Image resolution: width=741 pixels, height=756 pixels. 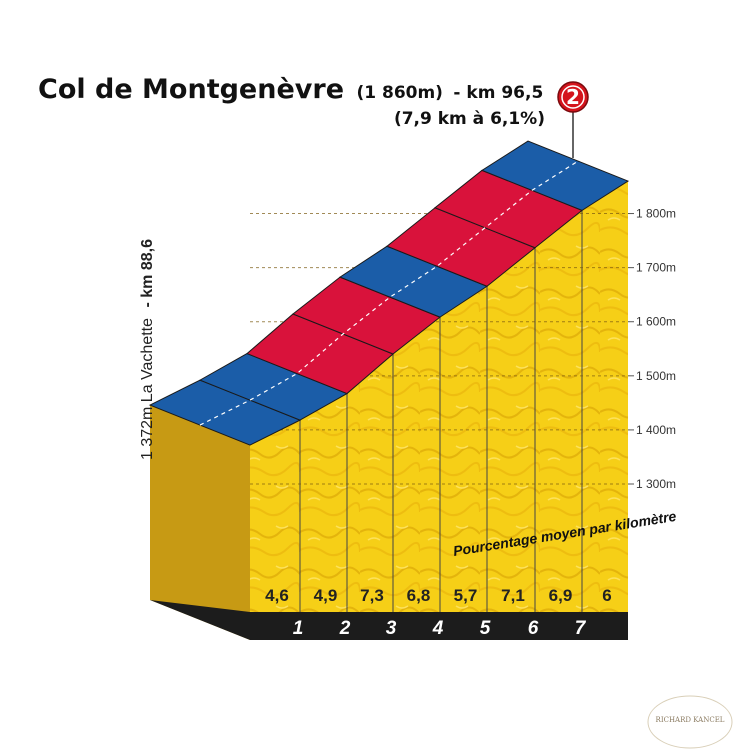 What do you see at coordinates (656, 430) in the screenshot?
I see `tick-label: 1 400m` at bounding box center [656, 430].